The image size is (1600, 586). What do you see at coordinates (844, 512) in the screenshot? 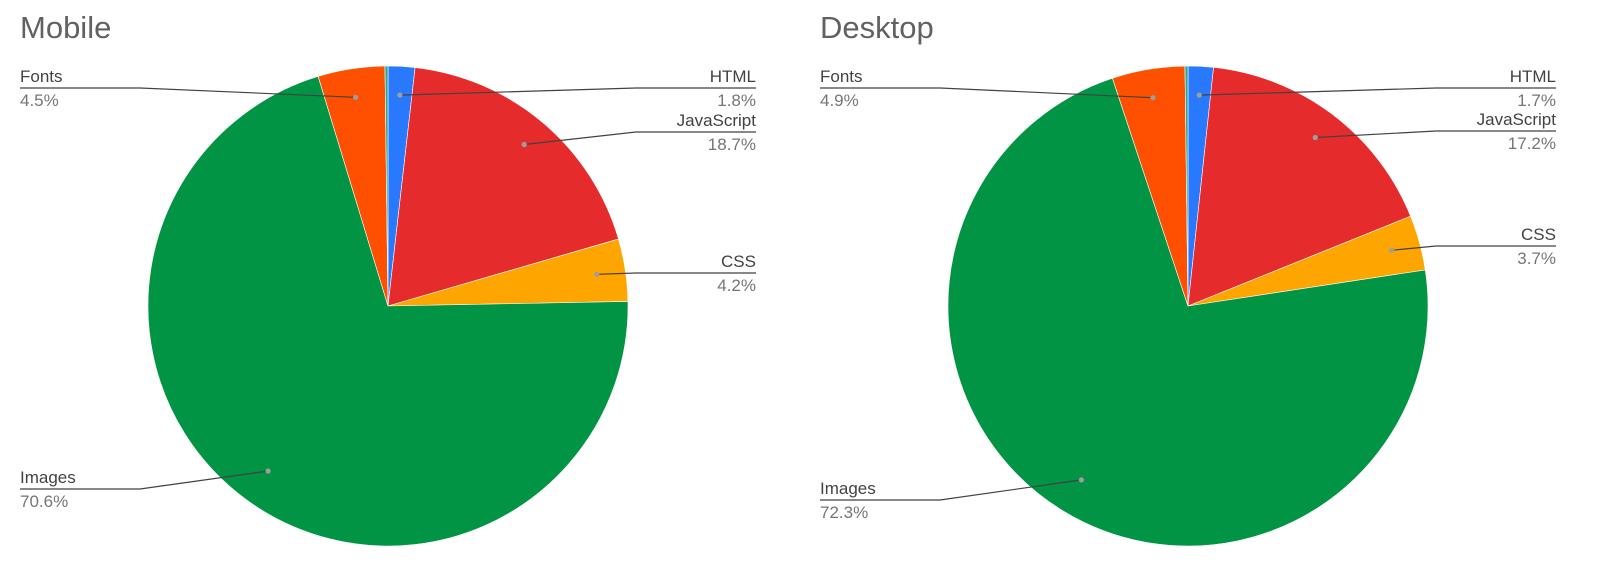
I see `slice-percent-images: 72.3%` at bounding box center [844, 512].